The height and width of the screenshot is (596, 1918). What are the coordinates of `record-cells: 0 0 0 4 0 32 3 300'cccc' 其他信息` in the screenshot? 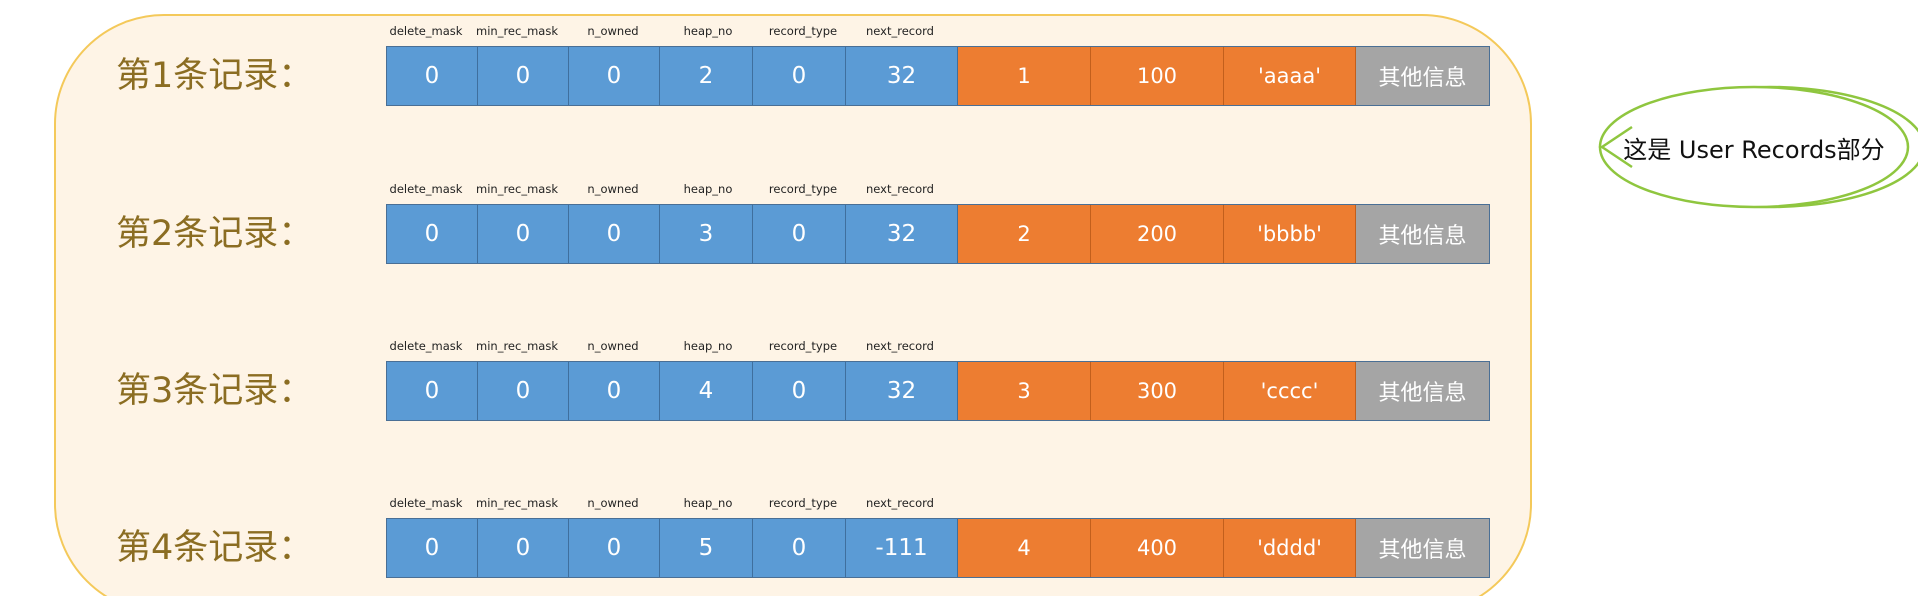 It's located at (938, 391).